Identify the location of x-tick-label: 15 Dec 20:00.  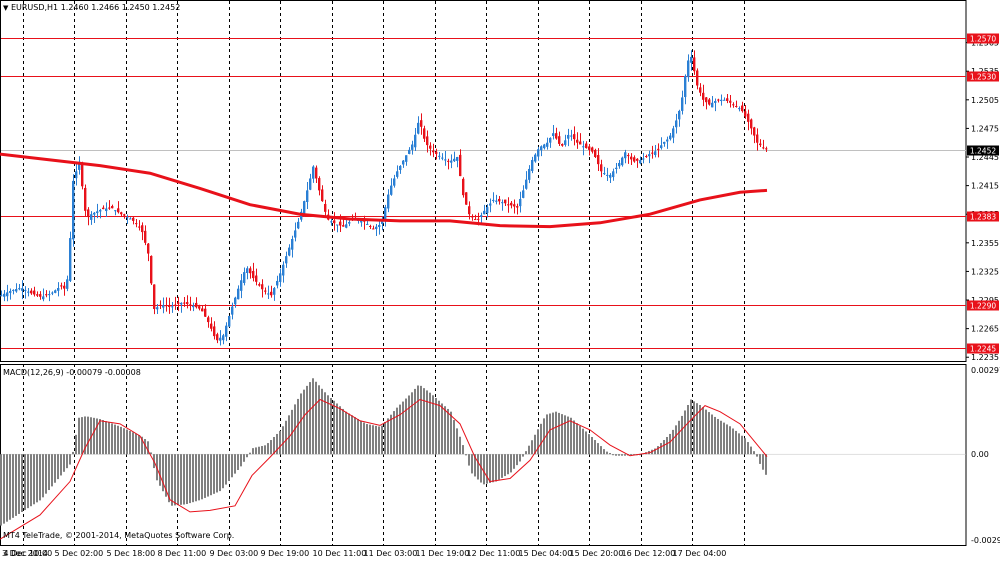
(597, 553).